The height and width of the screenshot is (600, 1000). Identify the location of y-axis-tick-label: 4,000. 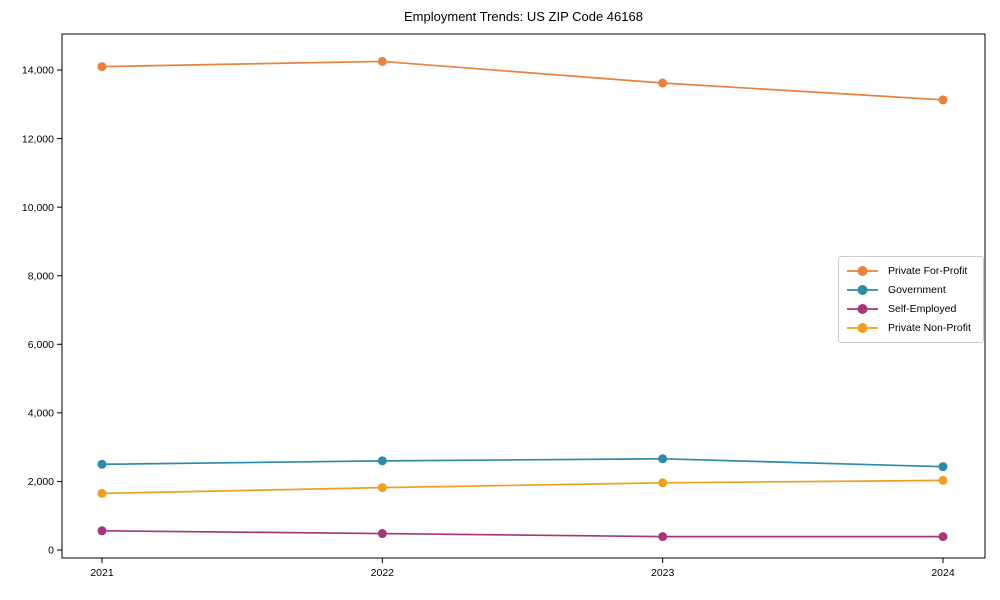
(41, 414).